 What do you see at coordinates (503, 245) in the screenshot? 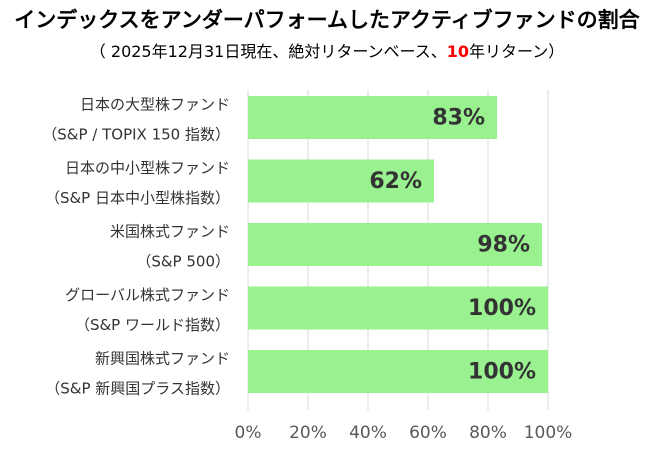
I see `data-label: 98%` at bounding box center [503, 245].